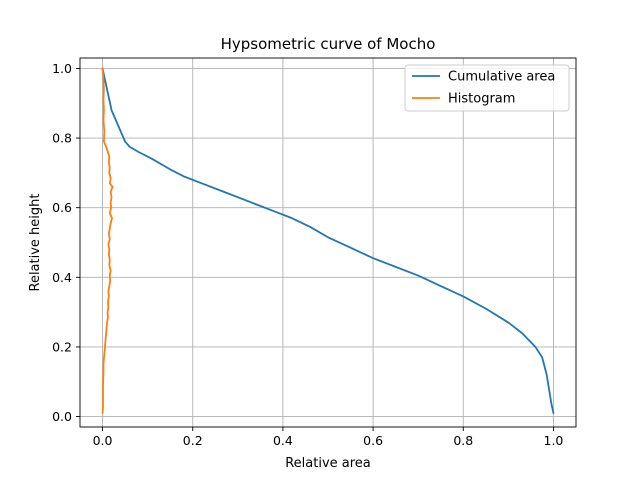 The width and height of the screenshot is (640, 480). Describe the element at coordinates (62, 138) in the screenshot. I see `y-tick-label: 0.8` at that location.